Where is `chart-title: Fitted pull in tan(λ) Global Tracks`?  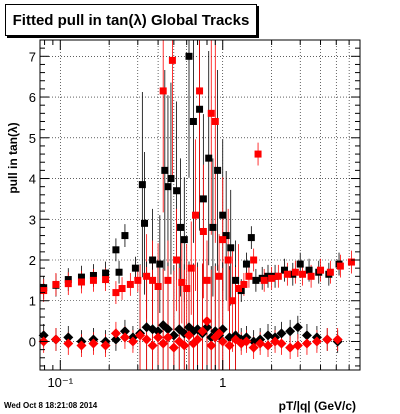
chart-title: Fitted pull in tan(λ) Global Tracks is located at coordinates (131, 20).